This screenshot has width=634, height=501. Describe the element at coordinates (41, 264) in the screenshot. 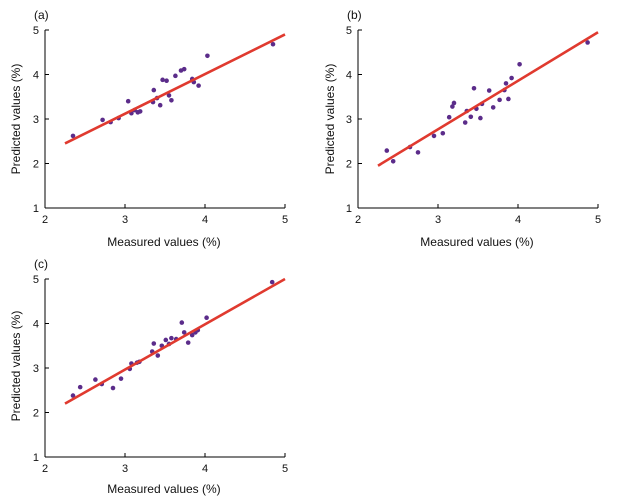

I see `panel-label: (c)` at that location.